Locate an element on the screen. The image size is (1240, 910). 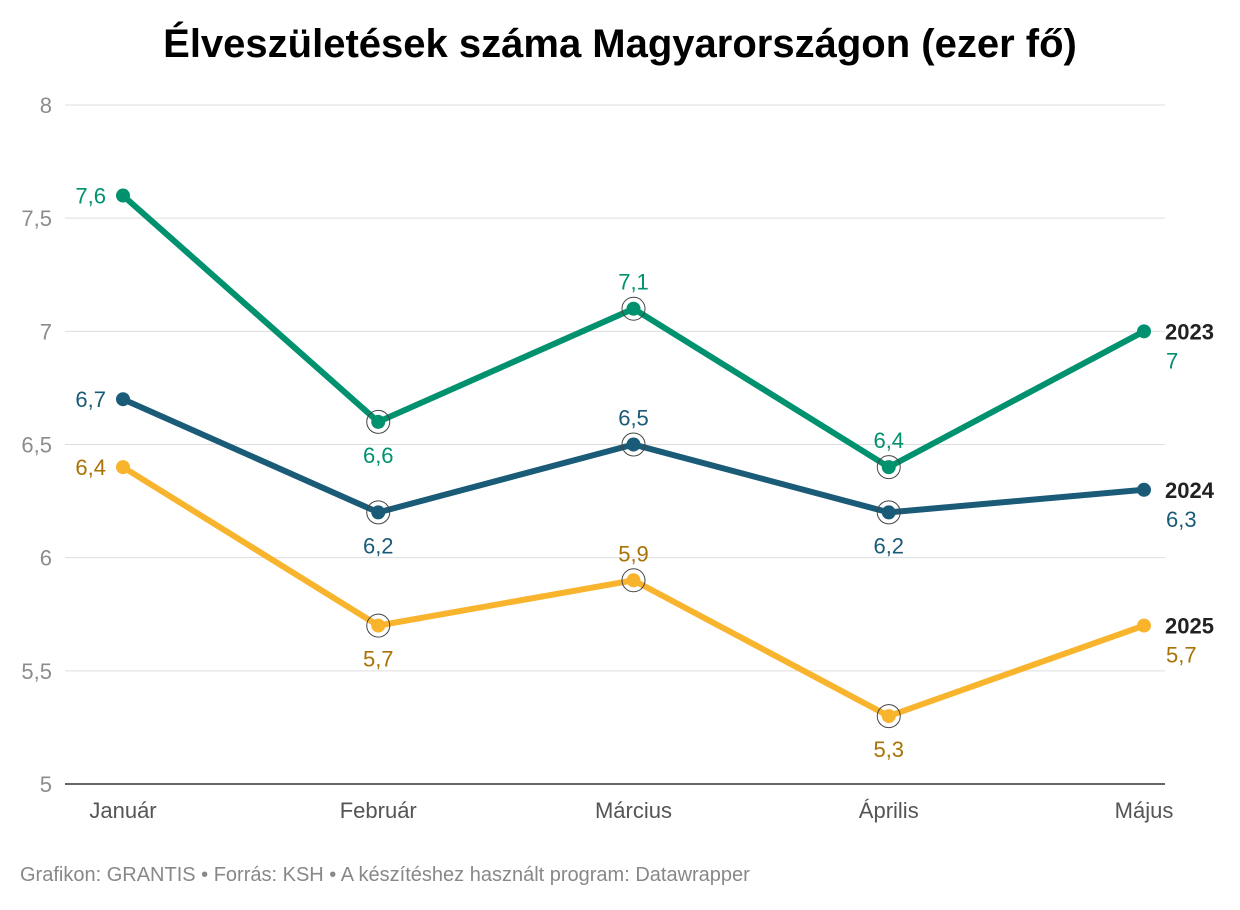
y-axis: 5 5,5 6 6,5 7 7,5 8 is located at coordinates (36, 445).